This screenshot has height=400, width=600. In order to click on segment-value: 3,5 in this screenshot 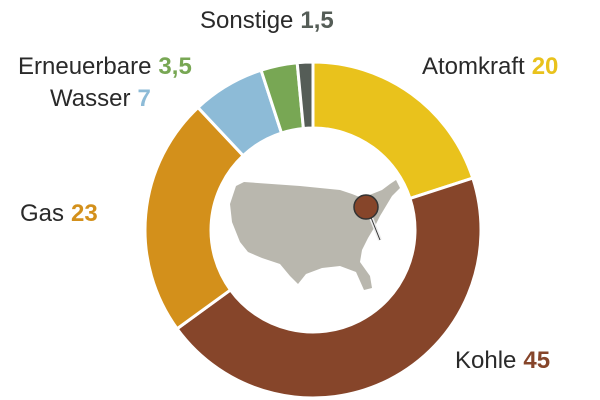, I will do `click(174, 66)`.